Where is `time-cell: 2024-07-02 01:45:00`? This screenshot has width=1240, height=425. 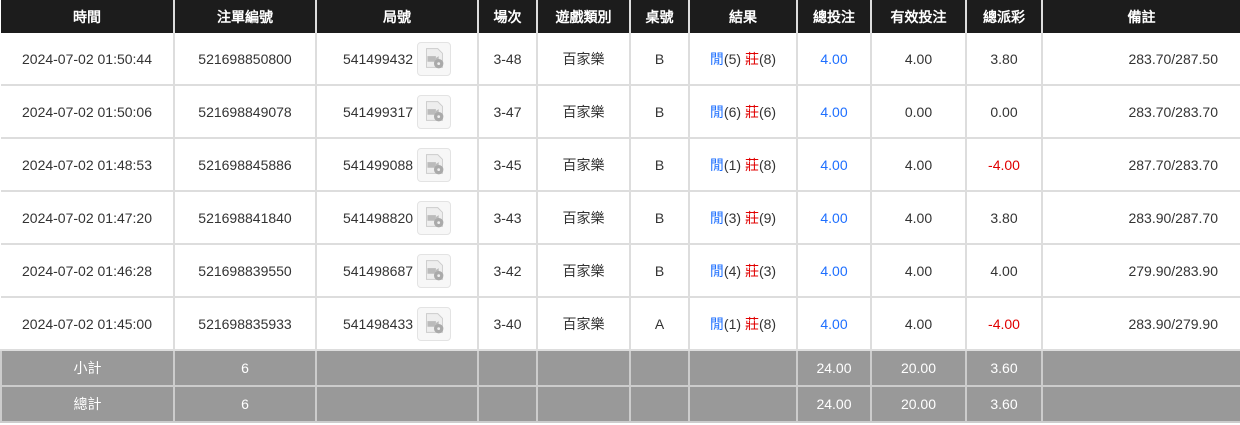 time-cell: 2024-07-02 01:45:00 is located at coordinates (87, 324).